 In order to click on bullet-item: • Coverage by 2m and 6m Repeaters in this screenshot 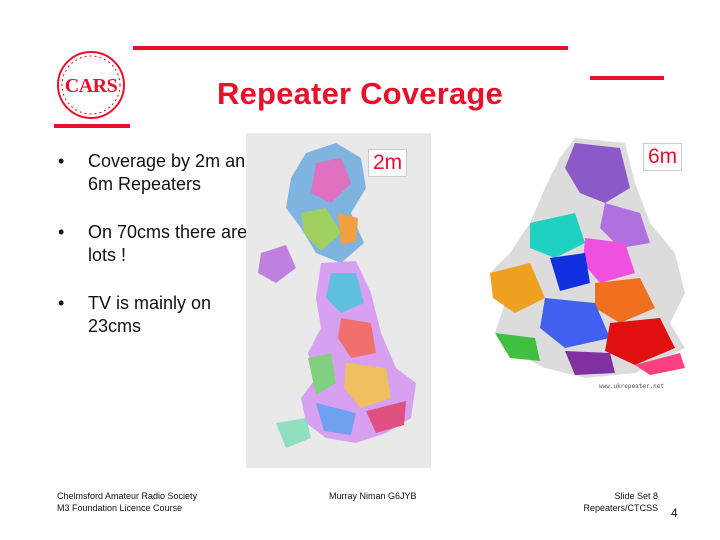, I will do `click(157, 173)`.